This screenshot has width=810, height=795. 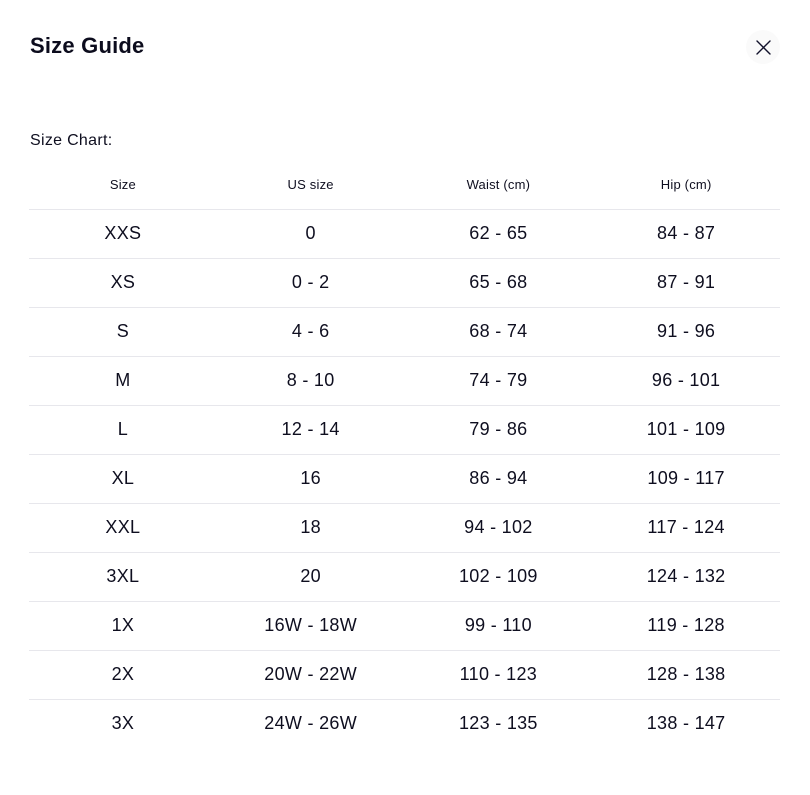 I want to click on us-size-cell: 16W - 18W, so click(x=310, y=626).